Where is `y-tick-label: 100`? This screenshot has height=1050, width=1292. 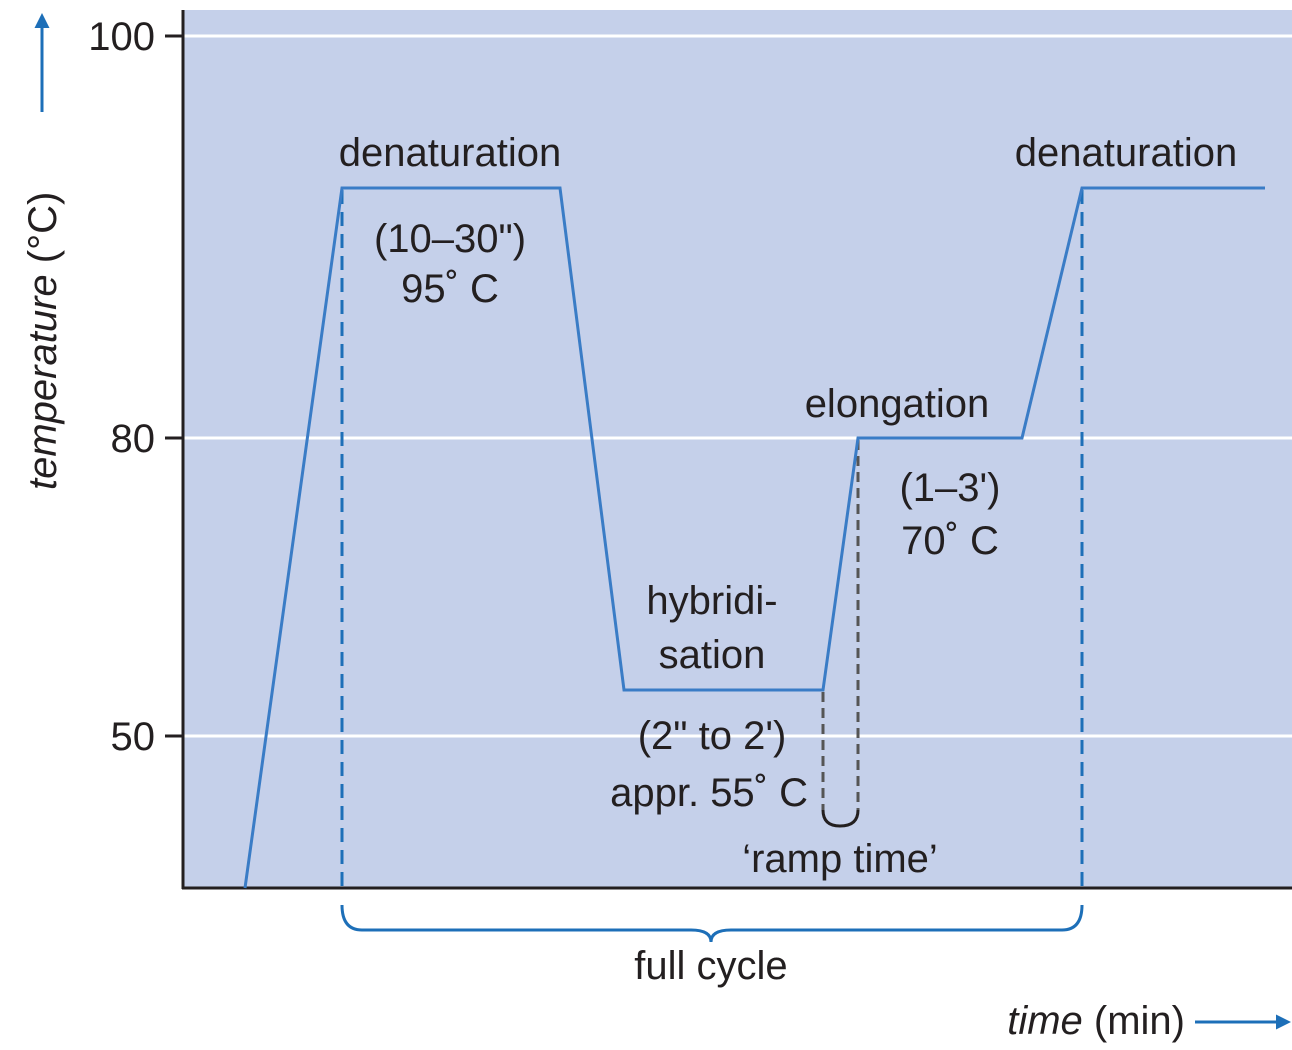 y-tick-label: 100 is located at coordinates (121, 37).